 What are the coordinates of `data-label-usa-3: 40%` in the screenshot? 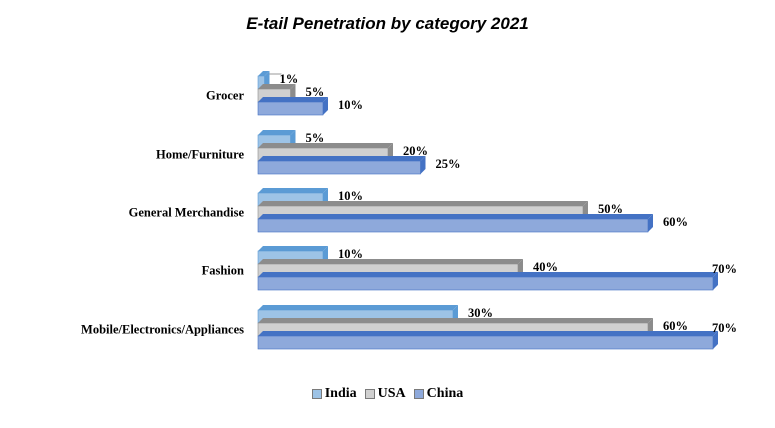 It's located at (545, 267).